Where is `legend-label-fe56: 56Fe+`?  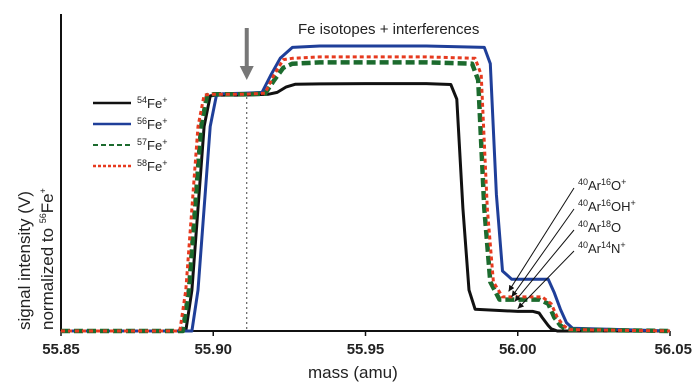
legend-label-fe56: 56Fe+ is located at coordinates (152, 124).